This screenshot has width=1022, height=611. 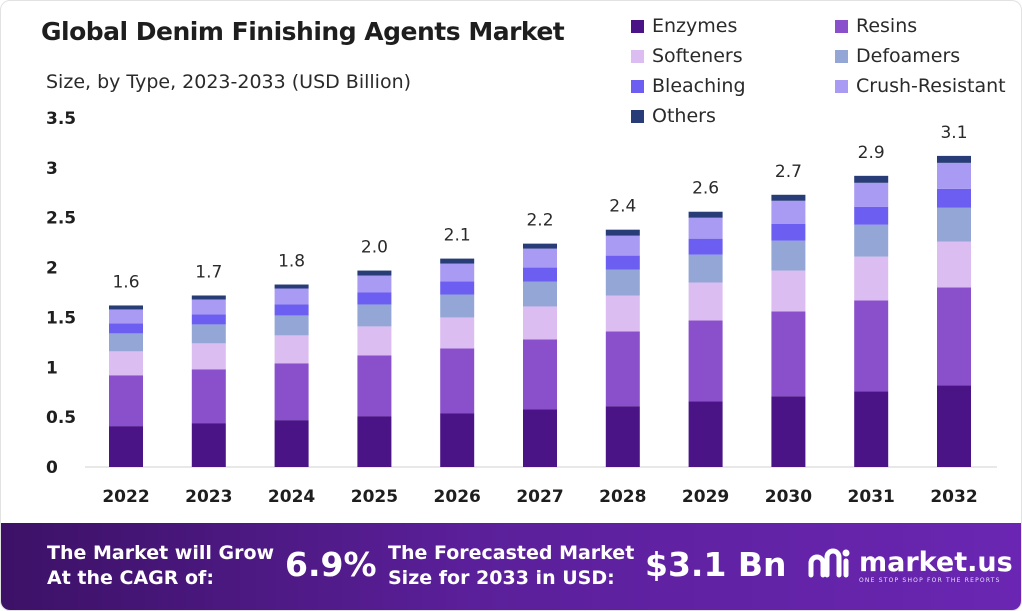 I want to click on legend-item-enzymes: Enzymes, so click(x=684, y=26).